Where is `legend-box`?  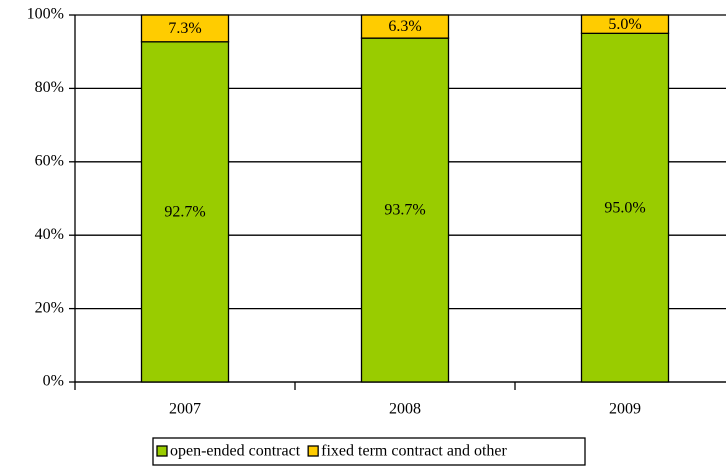 legend-box is located at coordinates (369, 451).